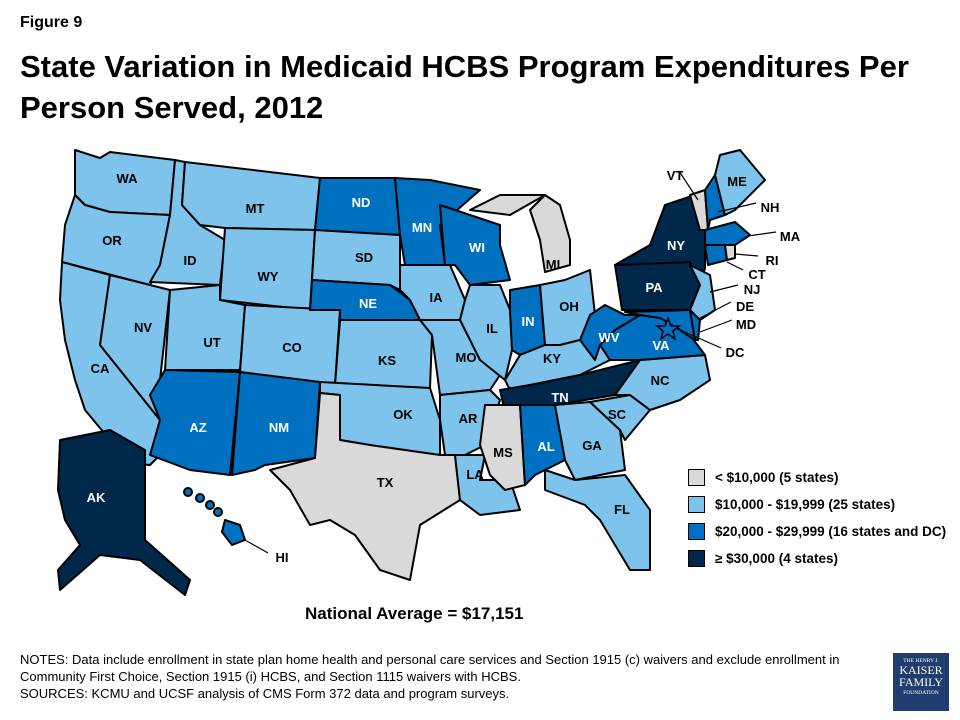 This screenshot has width=960, height=720. I want to click on state-label-ne: NE, so click(368, 303).